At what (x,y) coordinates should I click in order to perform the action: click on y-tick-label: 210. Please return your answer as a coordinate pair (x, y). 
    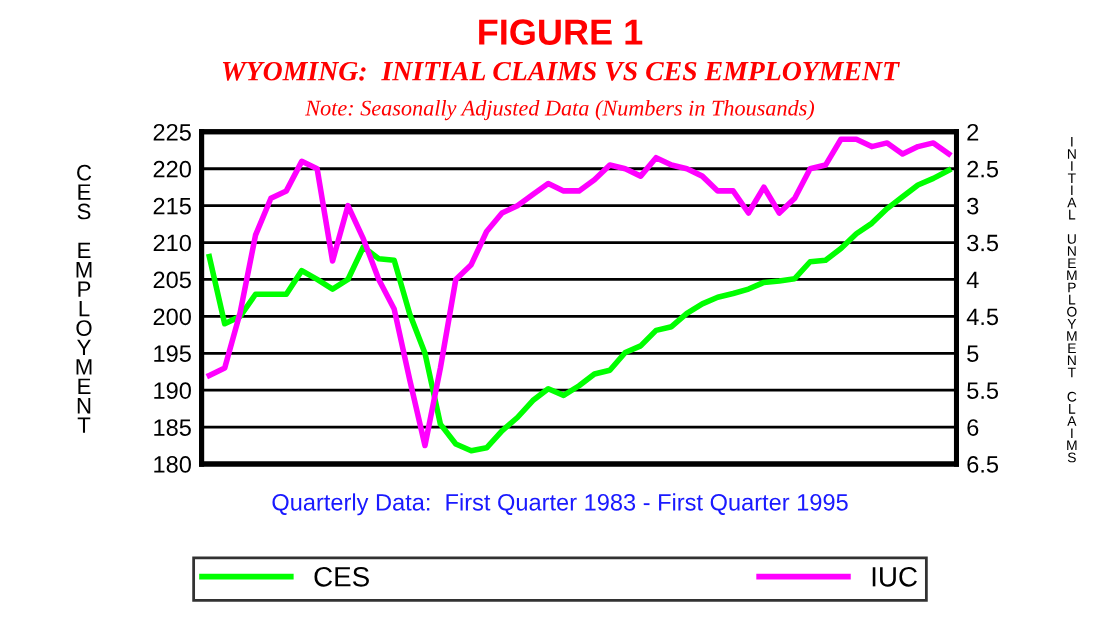
    Looking at the image, I should click on (172, 243).